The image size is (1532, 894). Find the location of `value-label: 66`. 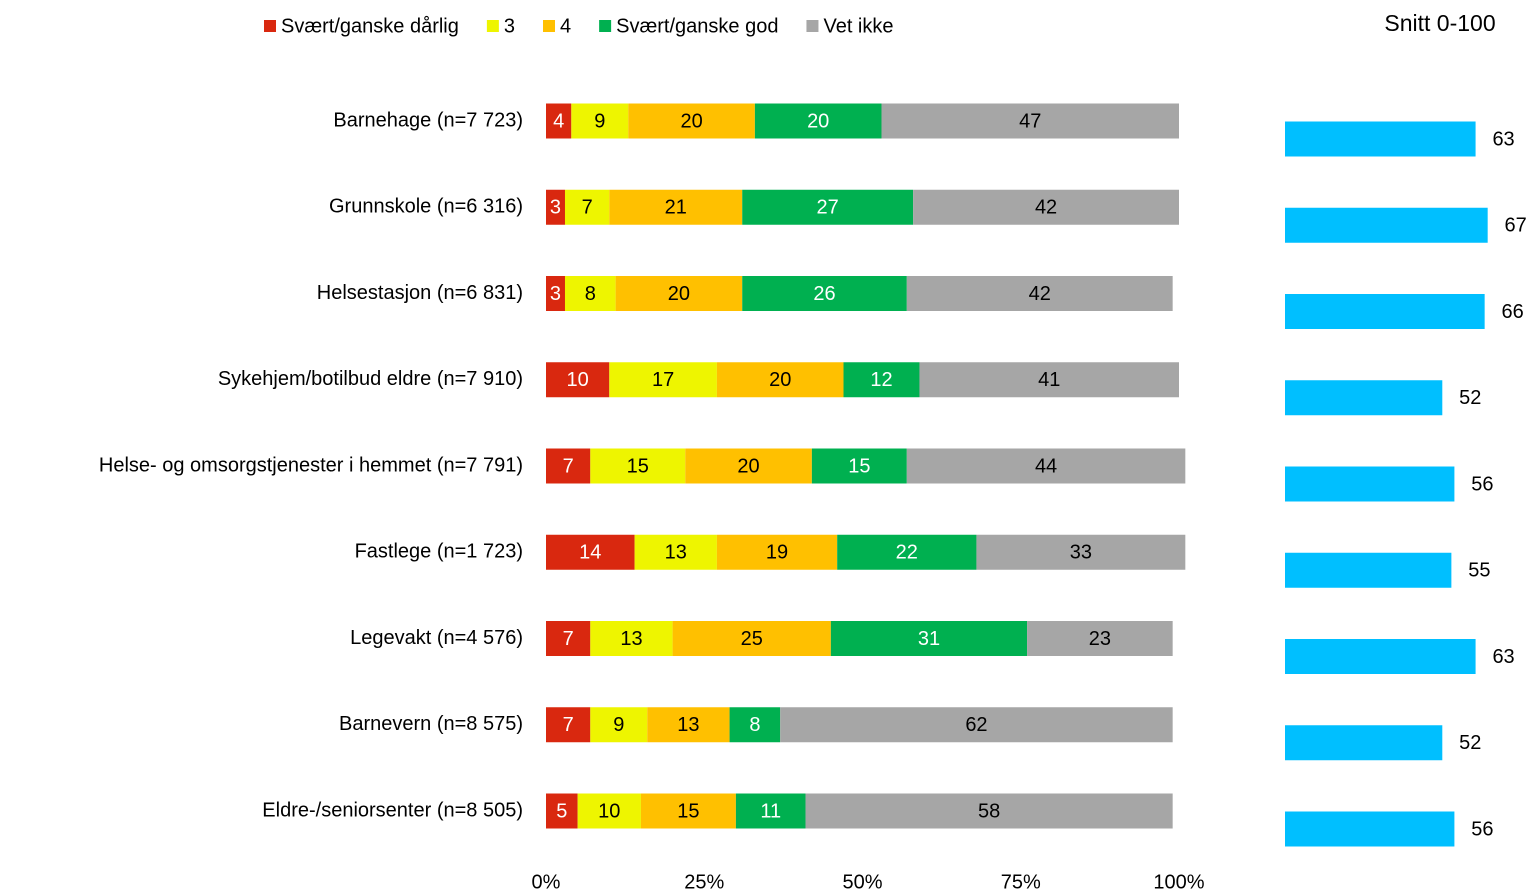

value-label: 66 is located at coordinates (1513, 312).